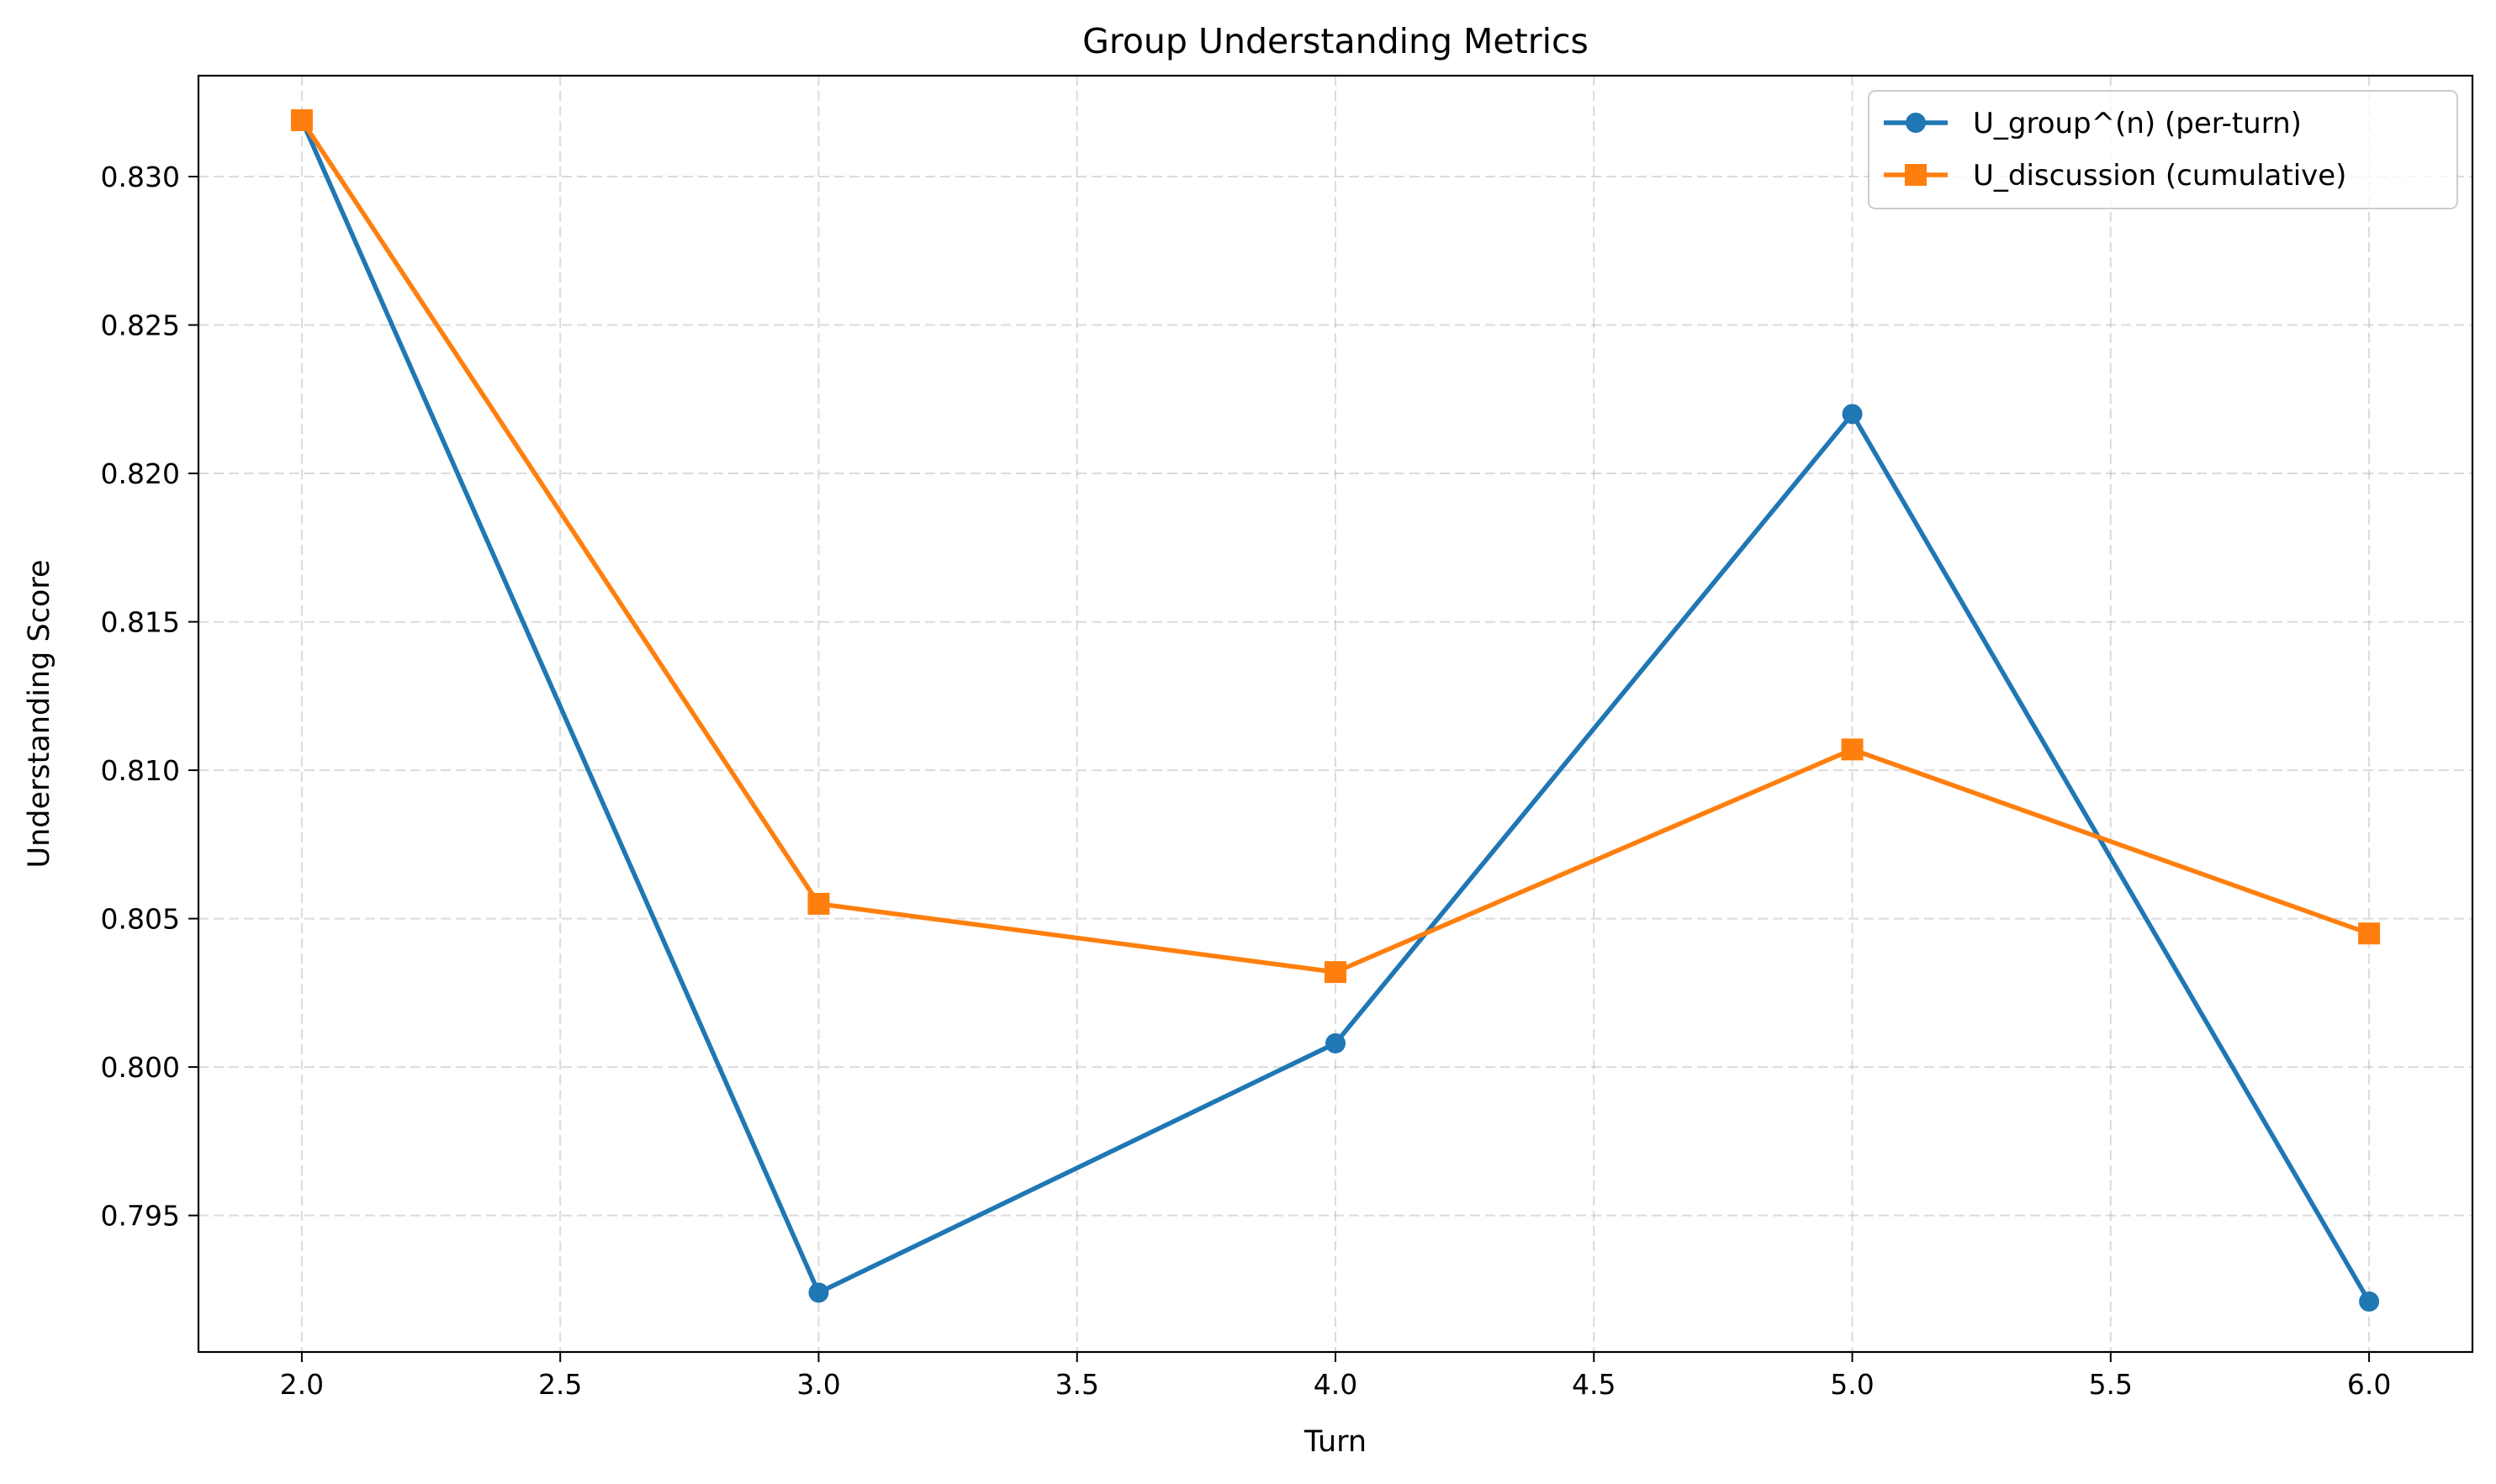 The image size is (2496, 1484). I want to click on x-tick-label: 4.5, so click(1594, 1384).